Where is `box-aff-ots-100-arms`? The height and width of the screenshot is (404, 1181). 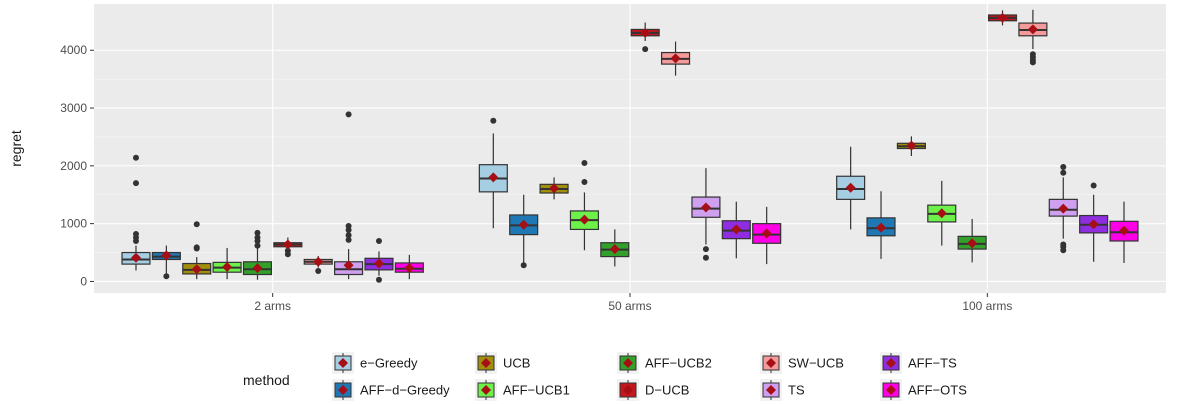
box-aff-ots-100-arms is located at coordinates (1124, 232).